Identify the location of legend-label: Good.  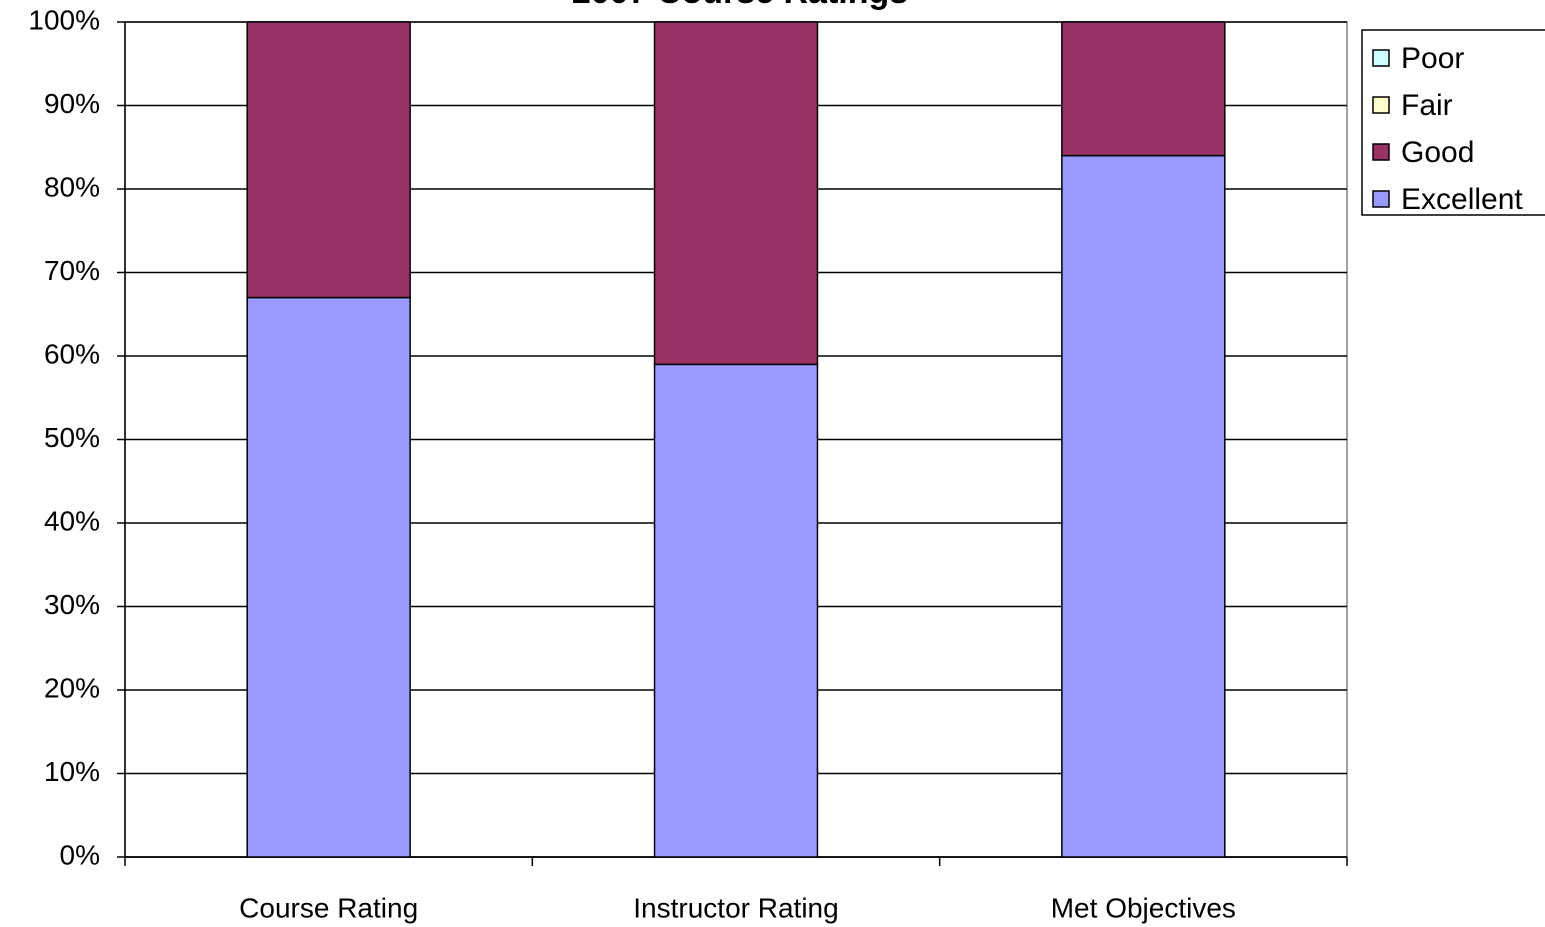
(1437, 152).